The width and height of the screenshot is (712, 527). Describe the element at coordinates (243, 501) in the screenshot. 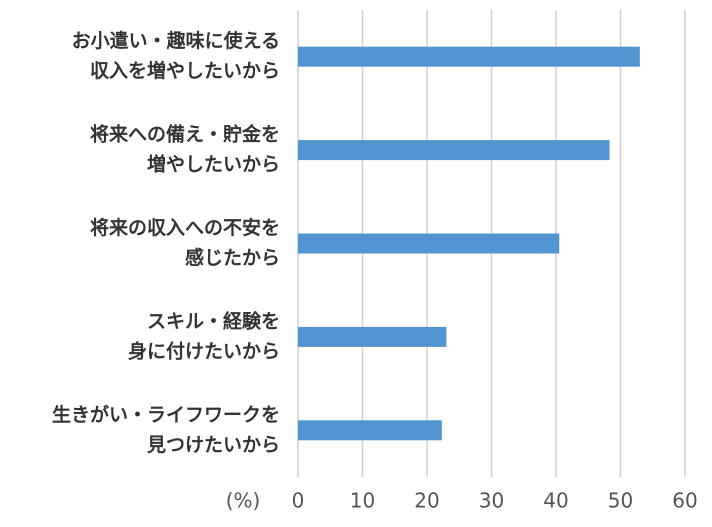

I see `x-axis-label: (%)` at that location.